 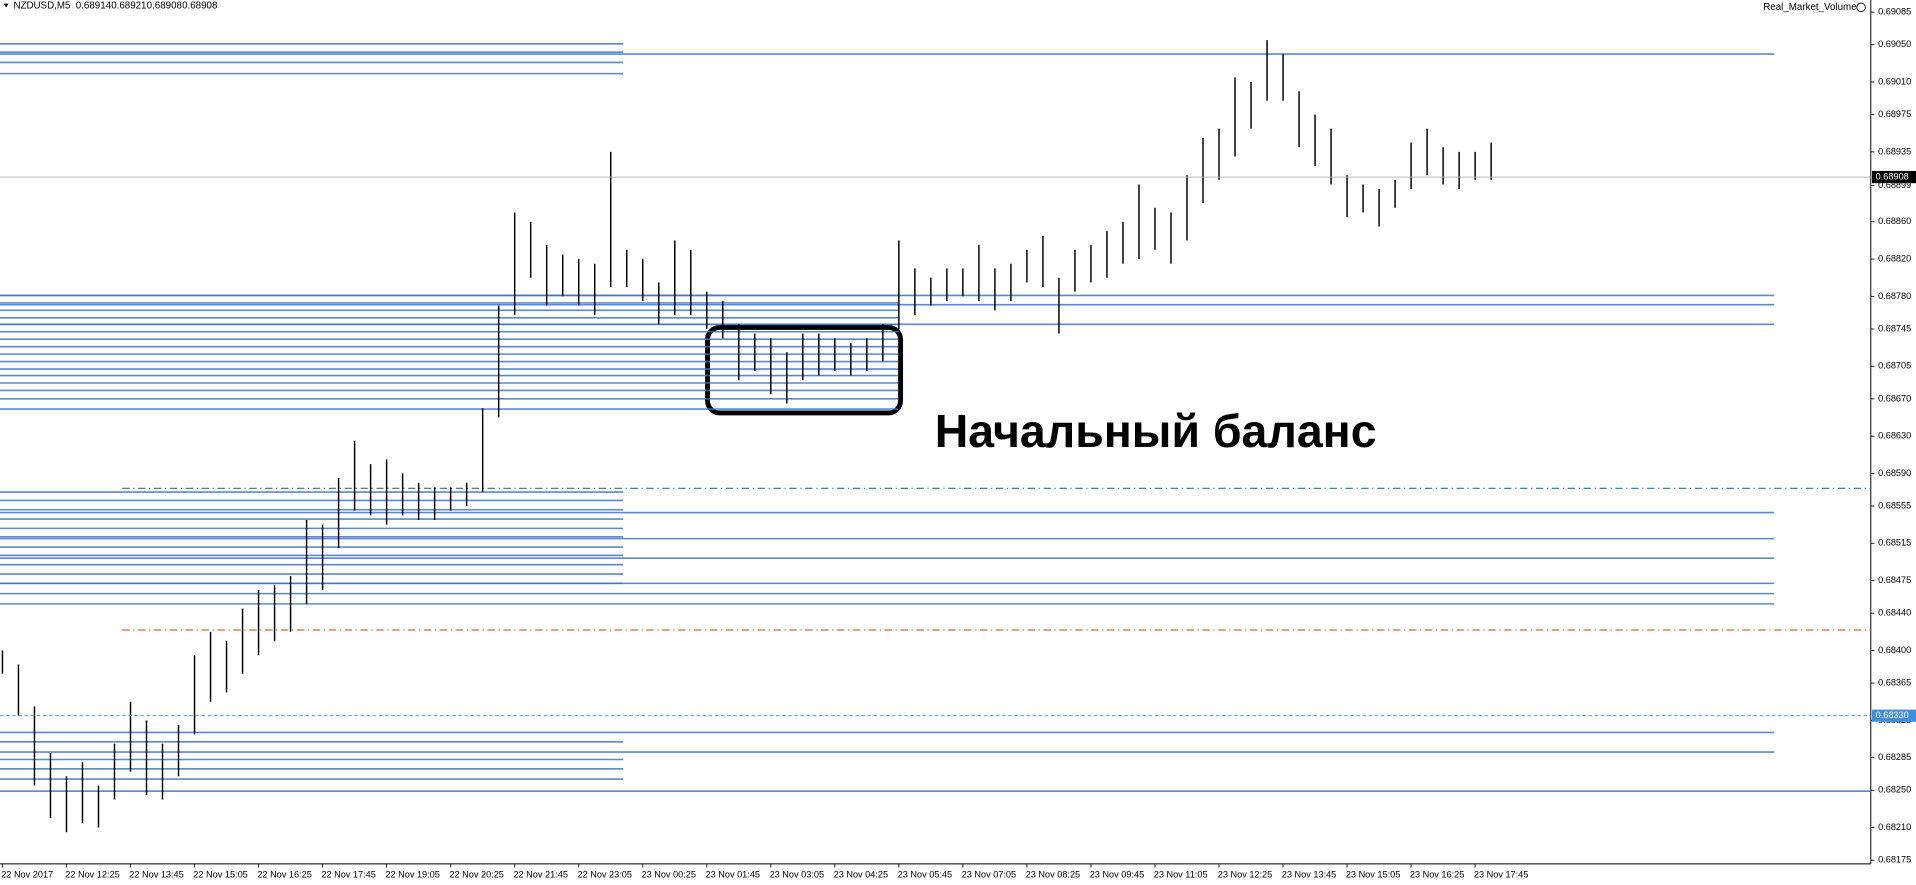 What do you see at coordinates (1894, 366) in the screenshot?
I see `y-tick-label: 0.68705` at bounding box center [1894, 366].